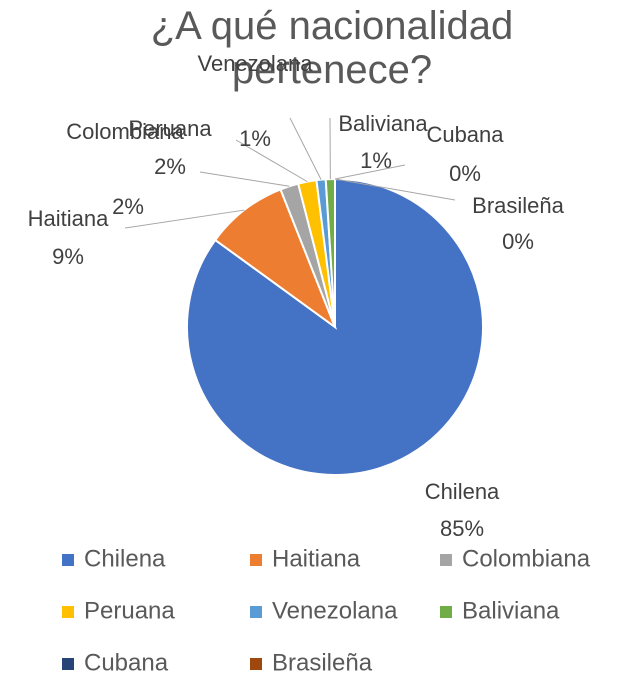 The image size is (624, 681). I want to click on legend-label: Brasileña, so click(322, 662).